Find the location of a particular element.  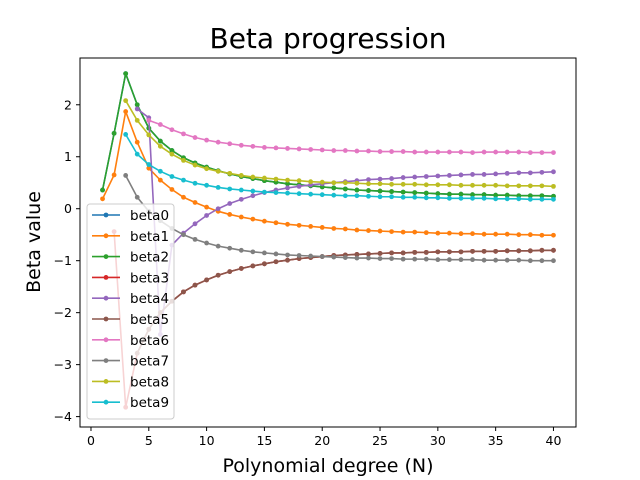

x-tick-label: 5 is located at coordinates (149, 440).